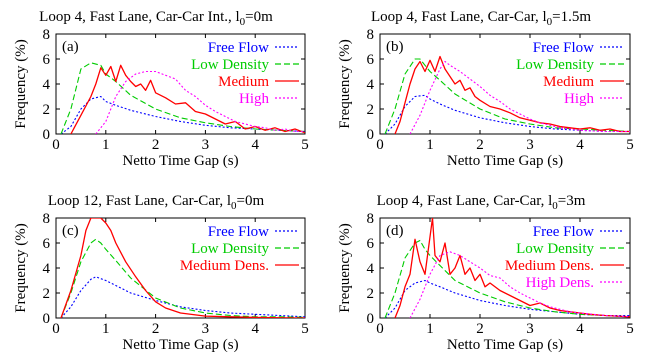 The image size is (656, 360). I want to click on panel-letter: (d), so click(395, 231).